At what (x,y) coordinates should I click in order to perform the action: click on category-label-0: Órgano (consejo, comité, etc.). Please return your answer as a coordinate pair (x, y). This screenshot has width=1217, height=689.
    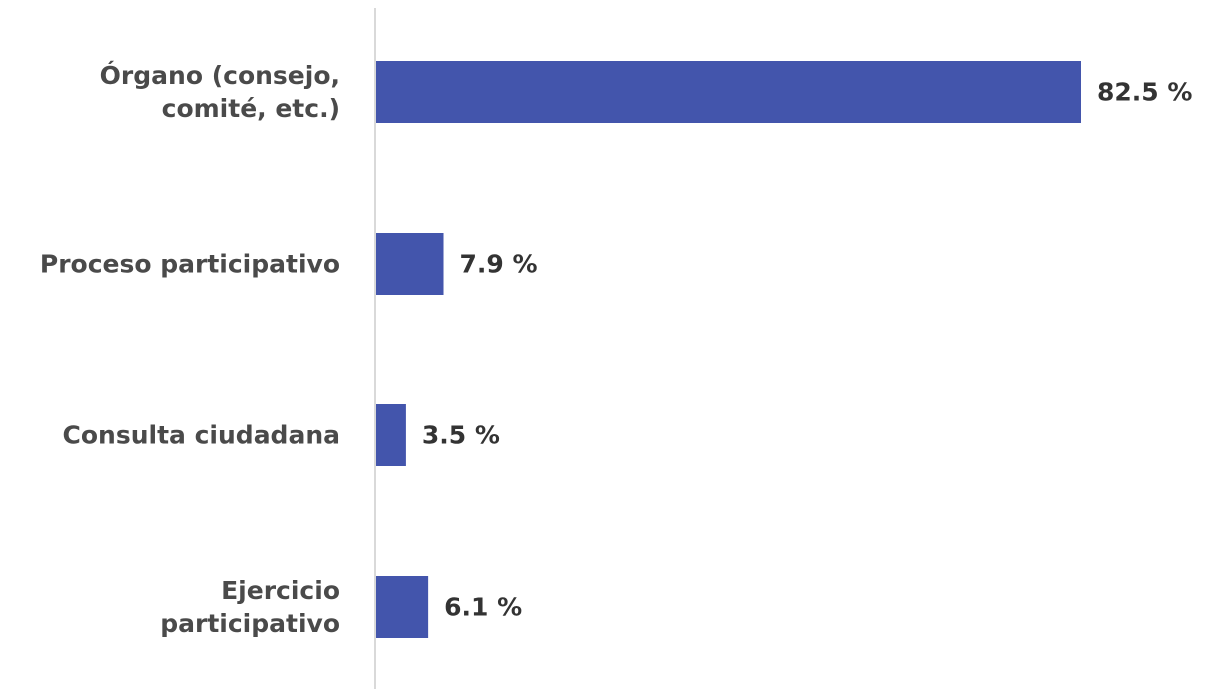
    Looking at the image, I should click on (220, 91).